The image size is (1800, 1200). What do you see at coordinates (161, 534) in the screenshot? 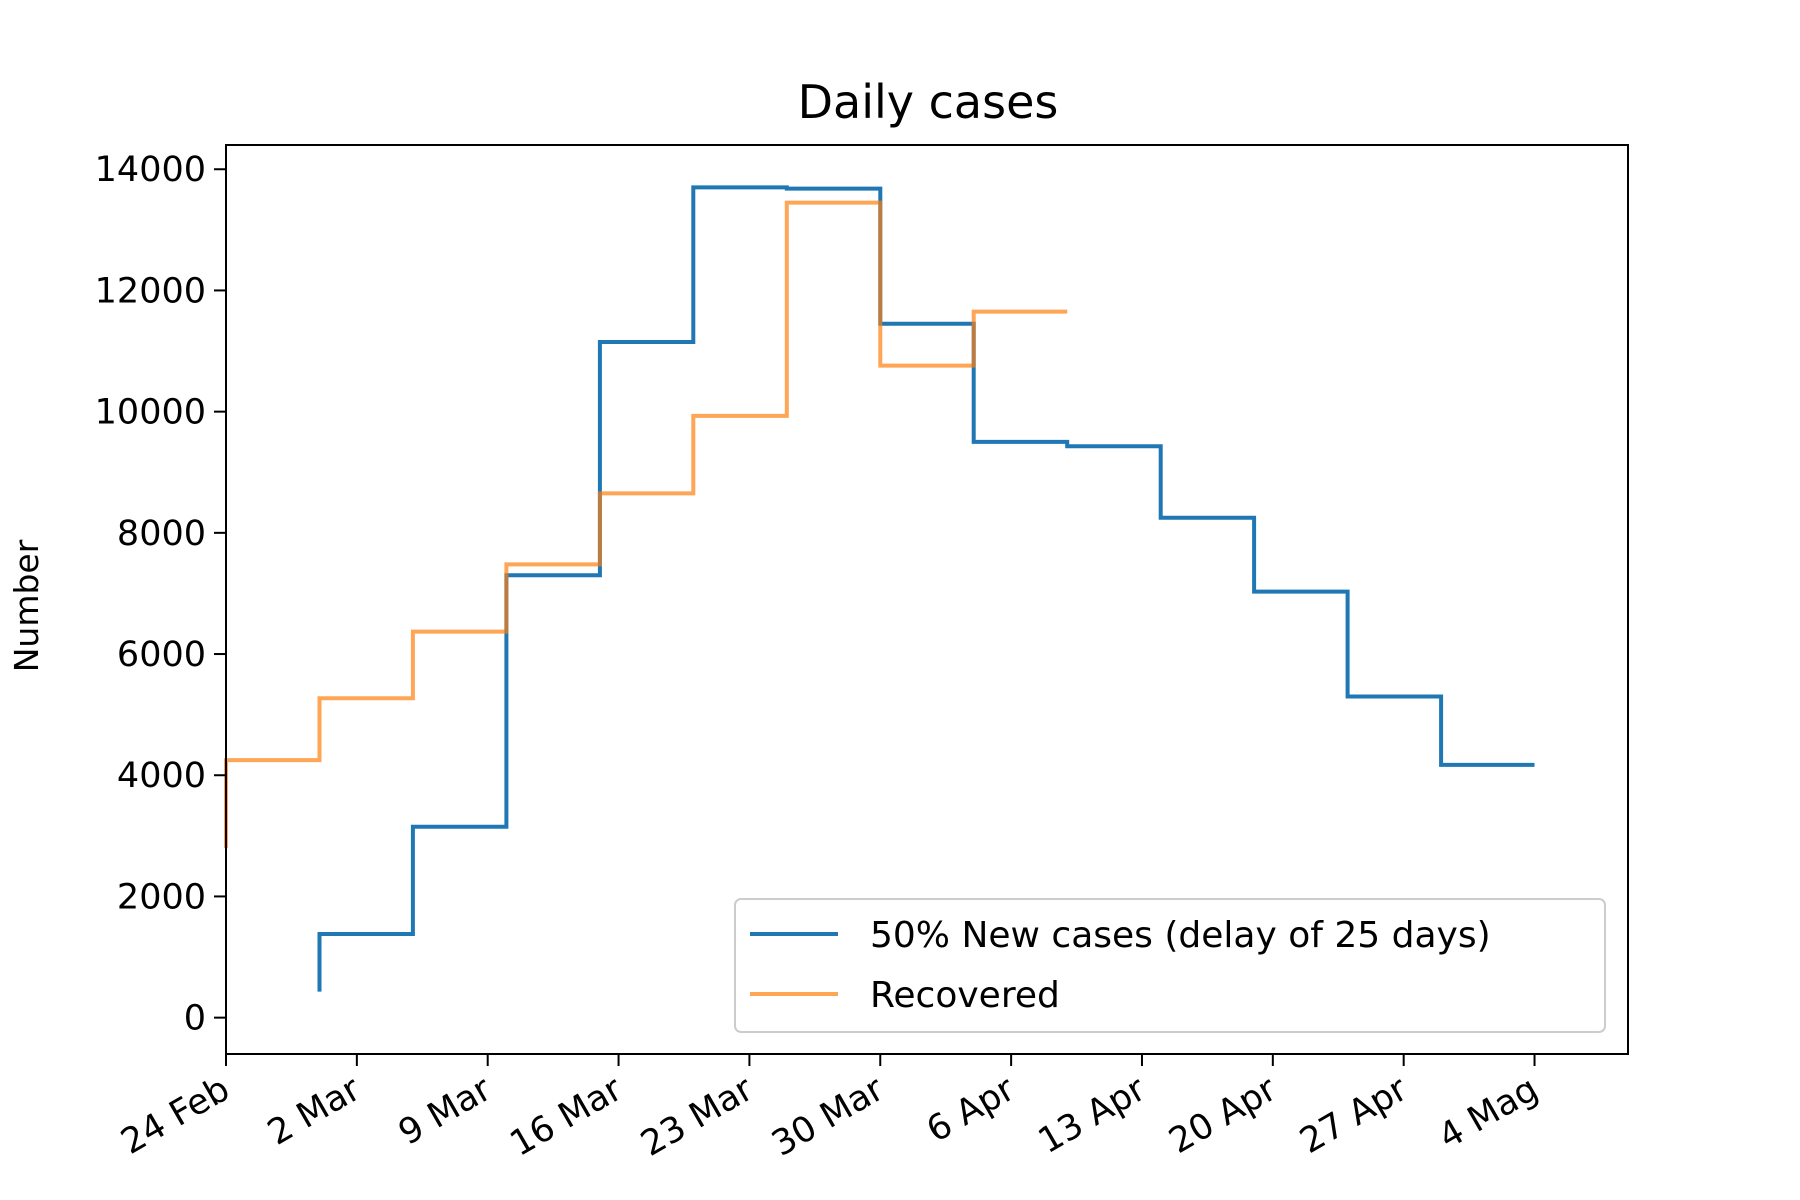
I see `y-tick-label: 8000` at bounding box center [161, 534].